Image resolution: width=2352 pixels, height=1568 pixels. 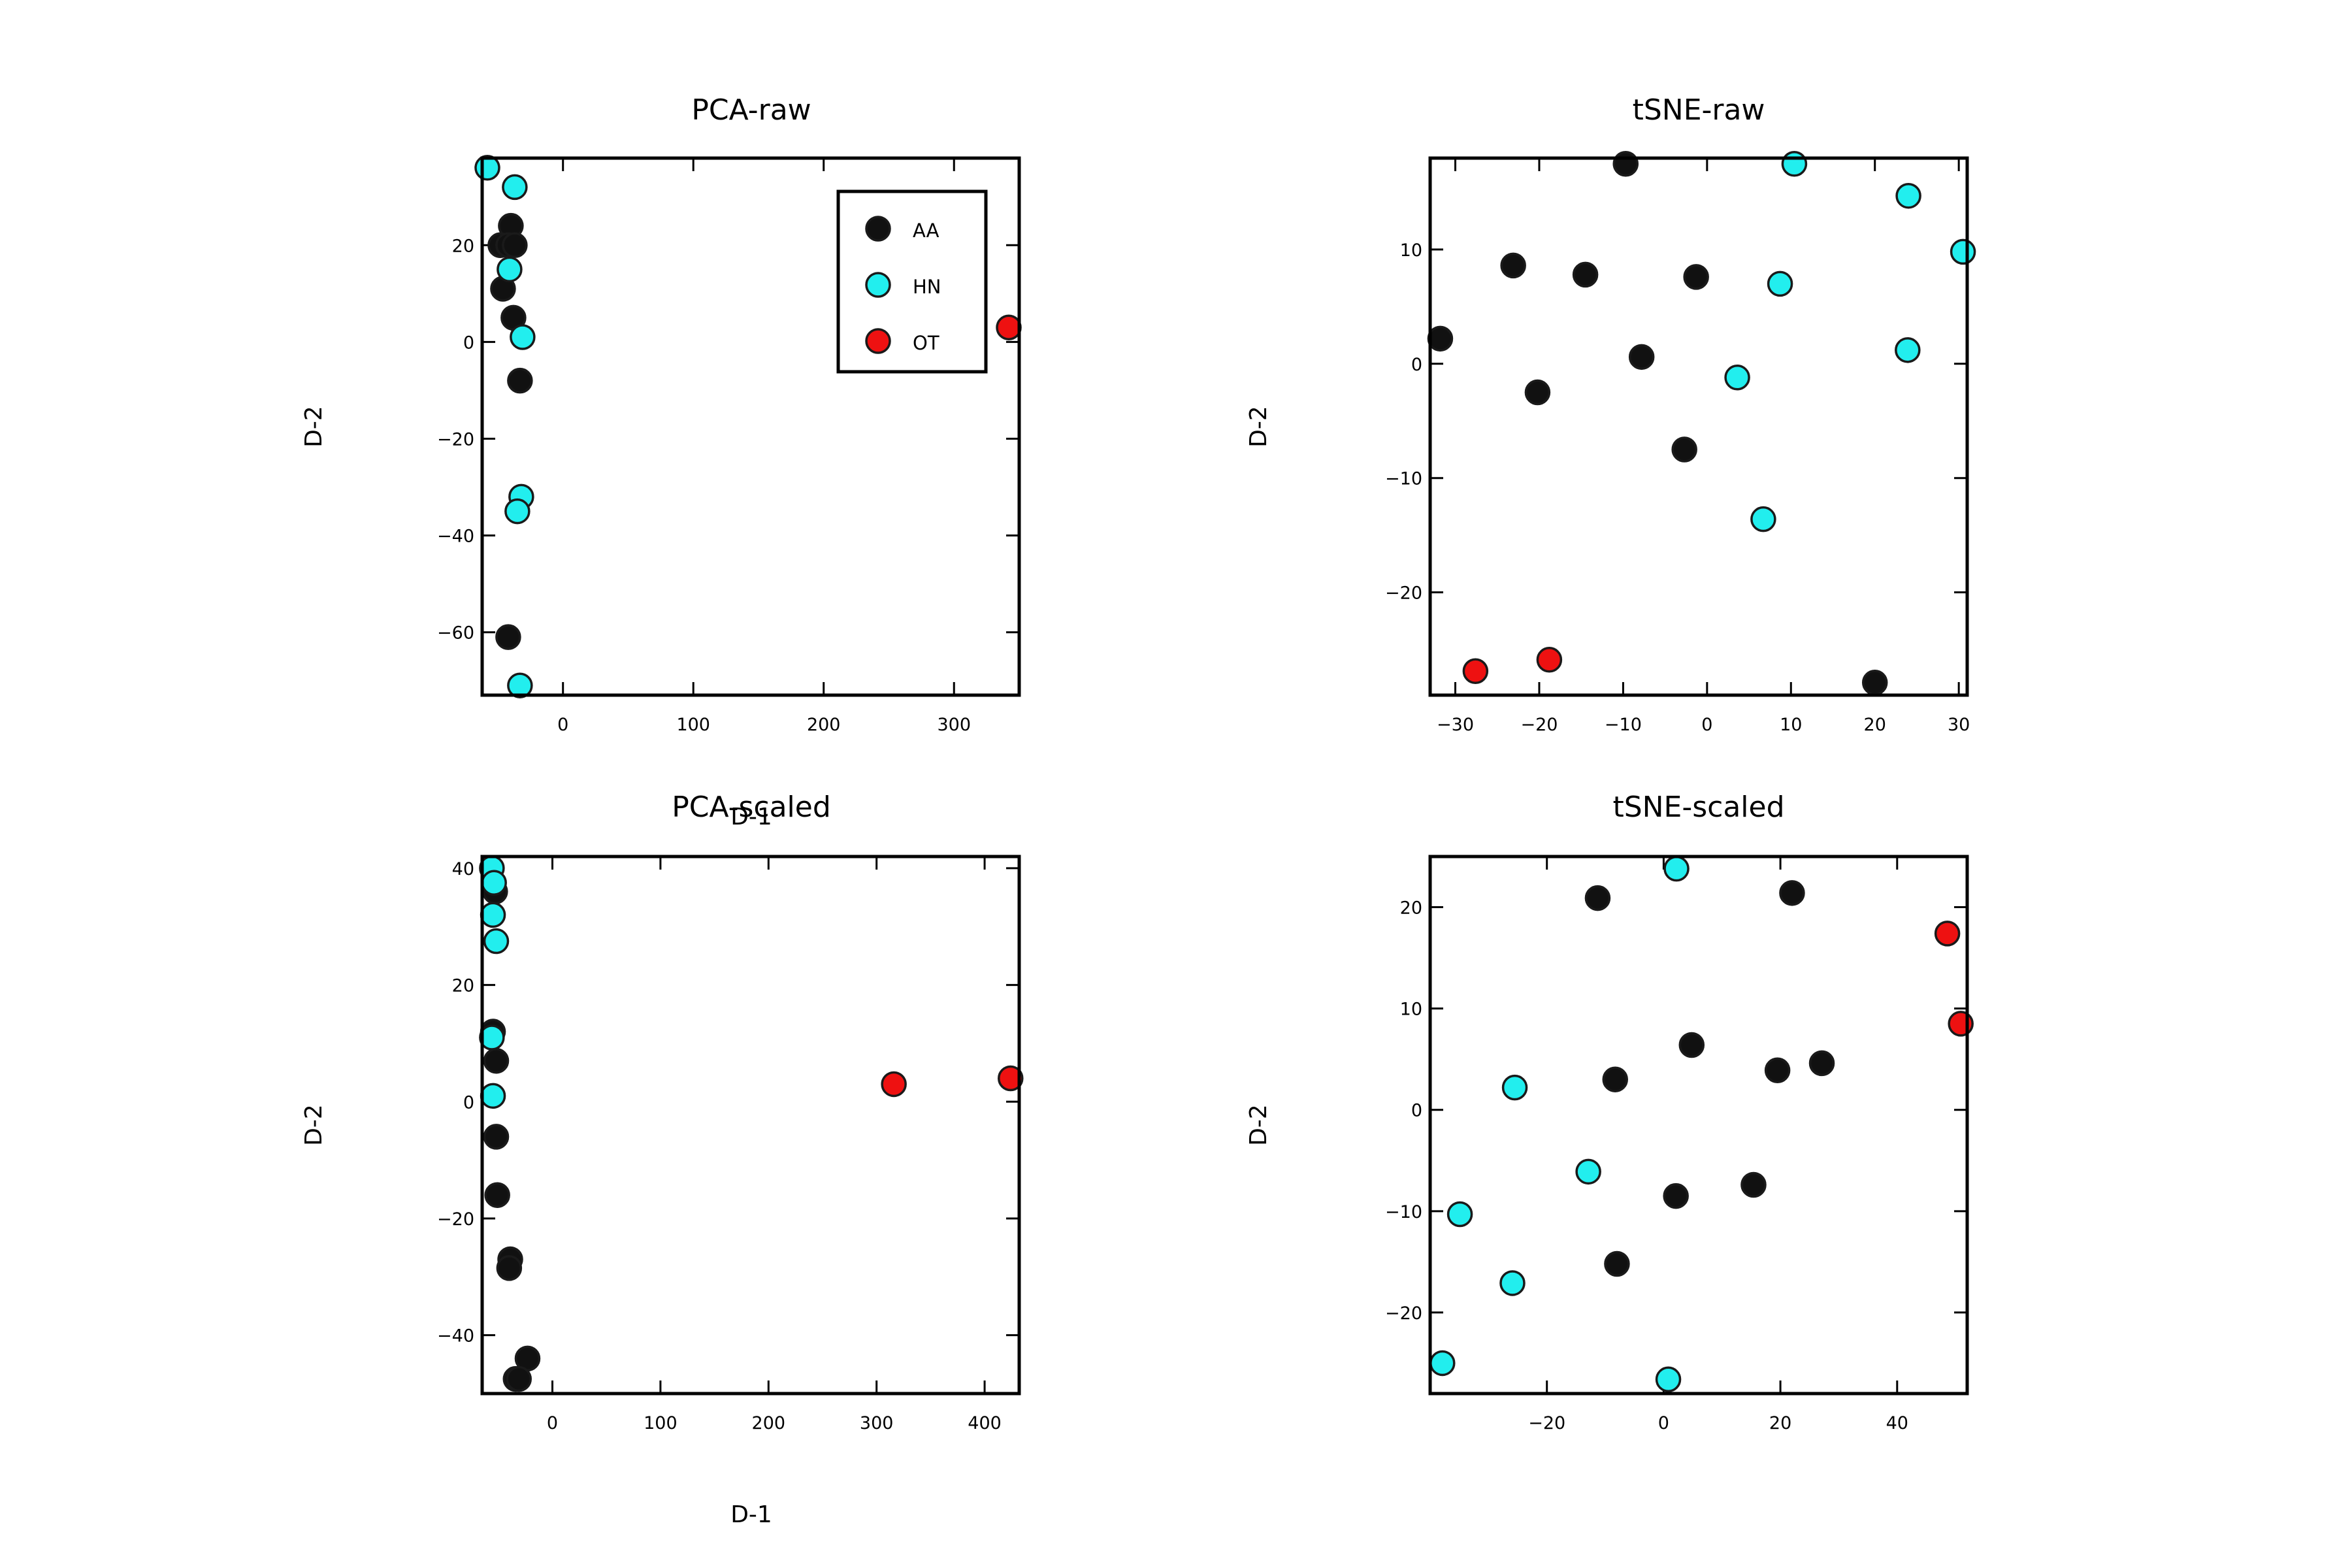 I want to click on legend-box, so click(x=912, y=281).